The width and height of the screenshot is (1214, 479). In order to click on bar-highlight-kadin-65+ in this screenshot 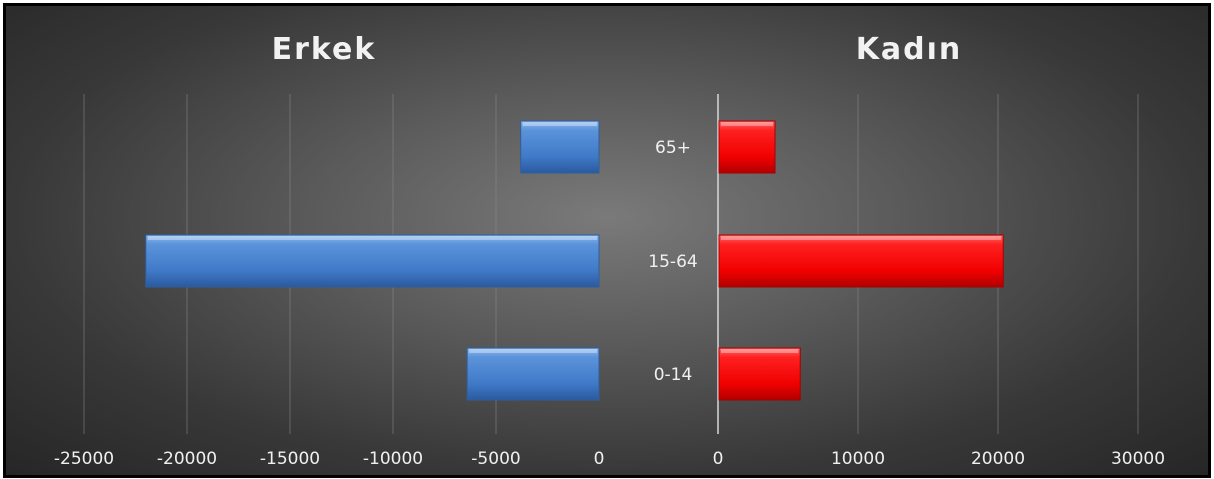, I will do `click(747, 124)`.